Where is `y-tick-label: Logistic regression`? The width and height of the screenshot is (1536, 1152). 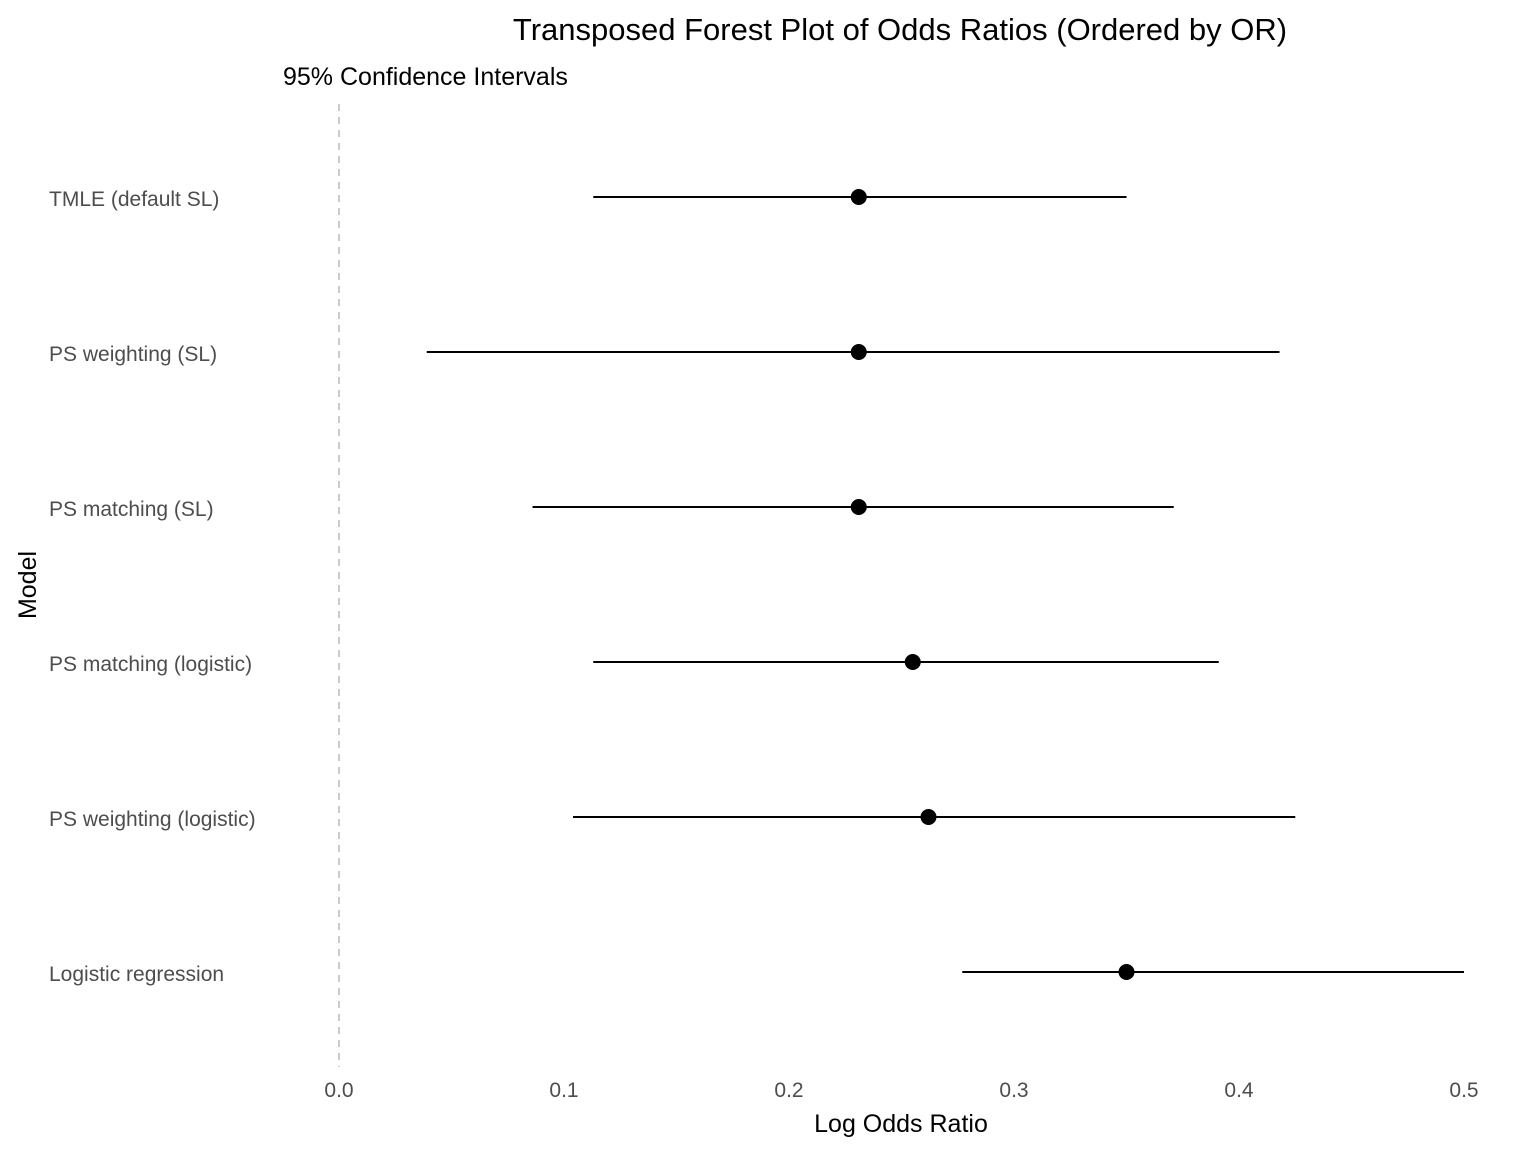 y-tick-label: Logistic regression is located at coordinates (136, 974).